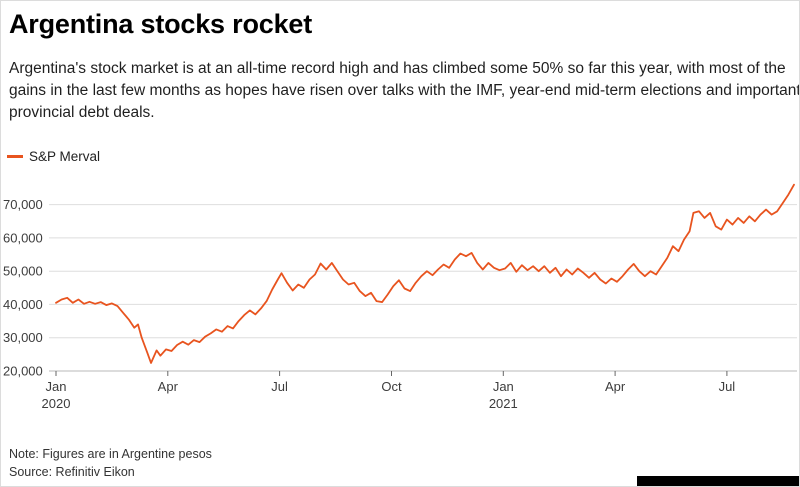 The width and height of the screenshot is (800, 487). I want to click on y-tick-label: 60,000, so click(23, 237).